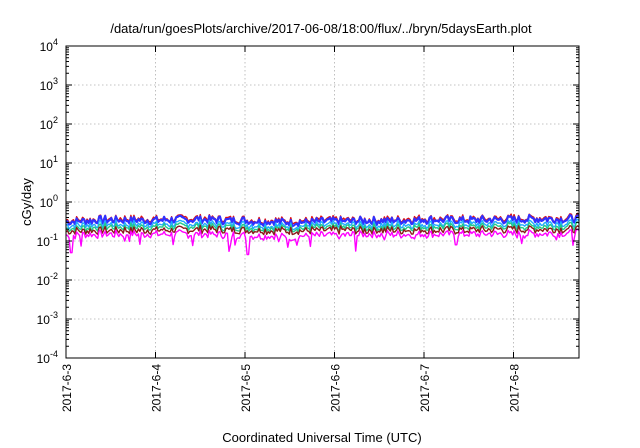 This screenshot has width=640, height=448. Describe the element at coordinates (321, 437) in the screenshot. I see `x-axis-label: Coordinated Universal Time (UTC)` at that location.